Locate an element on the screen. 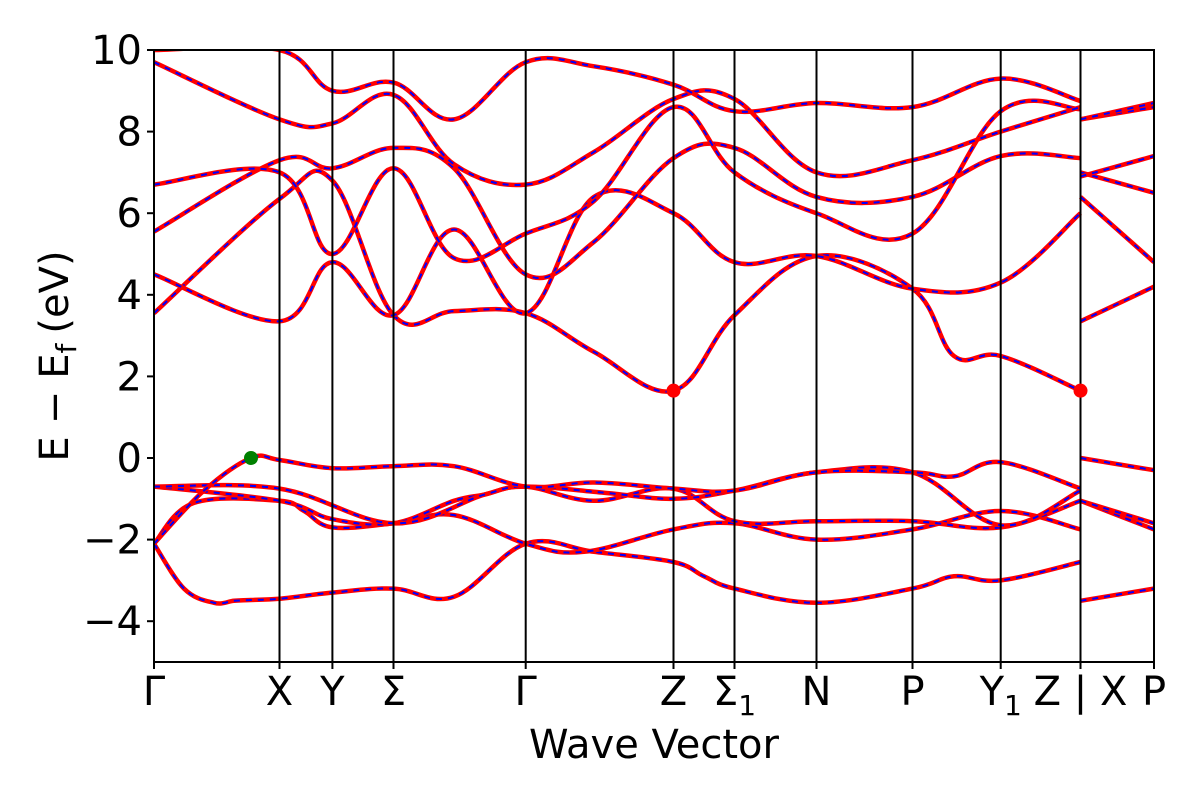 The height and width of the screenshot is (800, 1200). band-0-line is located at coordinates (618, 572).